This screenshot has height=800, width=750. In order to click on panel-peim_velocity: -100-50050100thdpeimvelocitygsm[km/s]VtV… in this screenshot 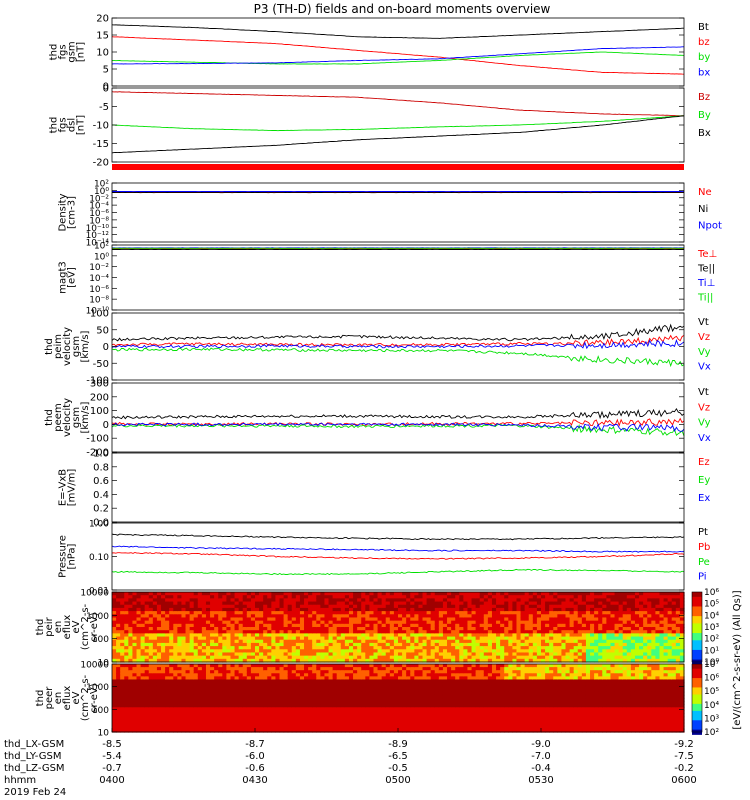, I will do `click(377, 348)`.